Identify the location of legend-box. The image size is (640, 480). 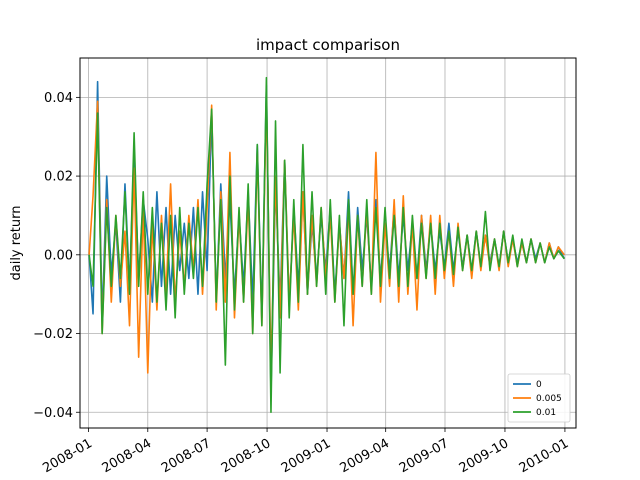
(539, 398).